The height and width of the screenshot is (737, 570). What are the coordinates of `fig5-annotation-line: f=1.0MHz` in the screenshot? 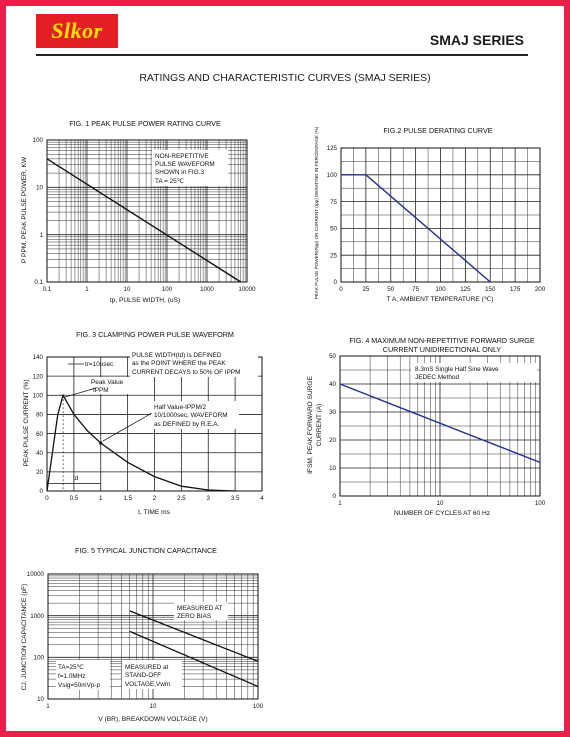 It's located at (72, 676).